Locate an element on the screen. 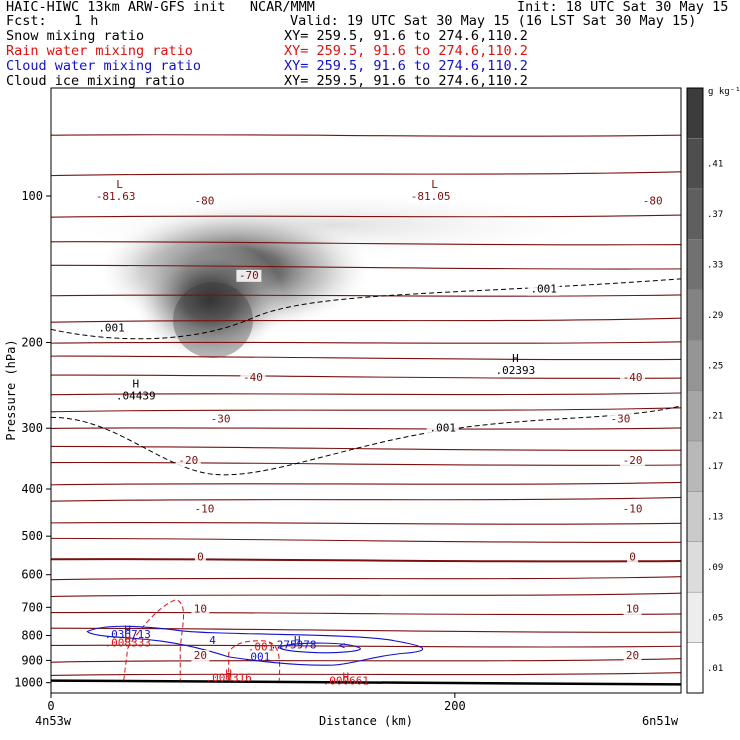 This screenshot has height=740, width=740. snow-max-value: .02393 is located at coordinates (516, 370).